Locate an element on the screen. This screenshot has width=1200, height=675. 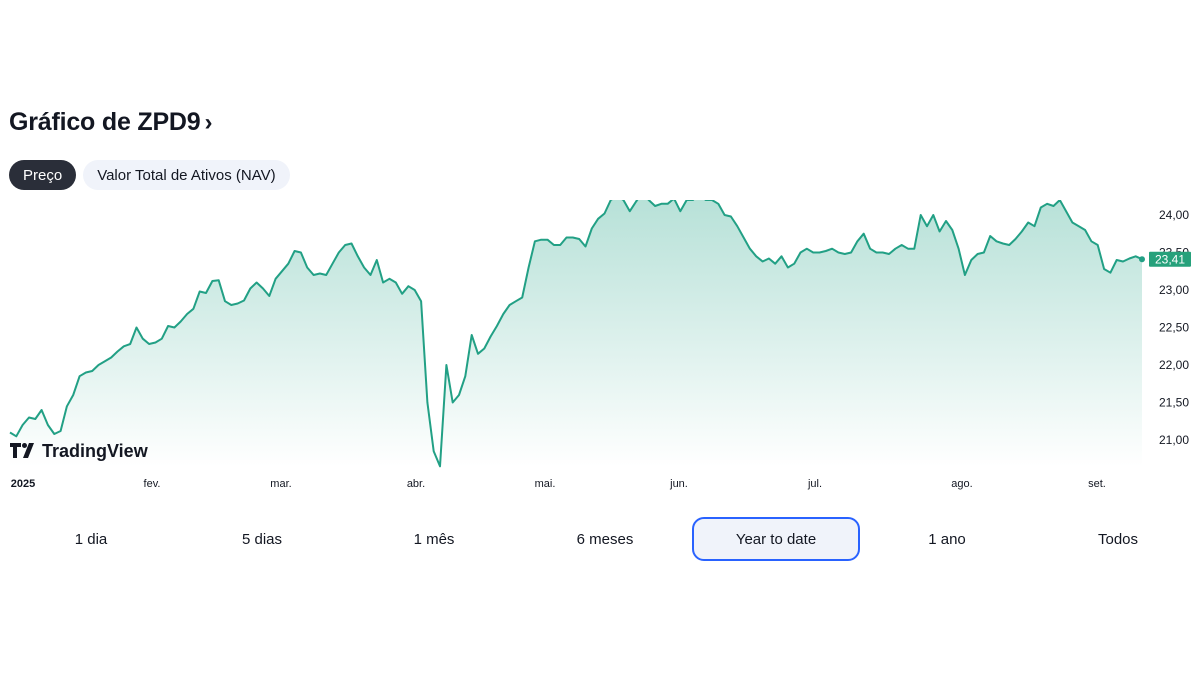
x-tick-label: set. is located at coordinates (1097, 484).